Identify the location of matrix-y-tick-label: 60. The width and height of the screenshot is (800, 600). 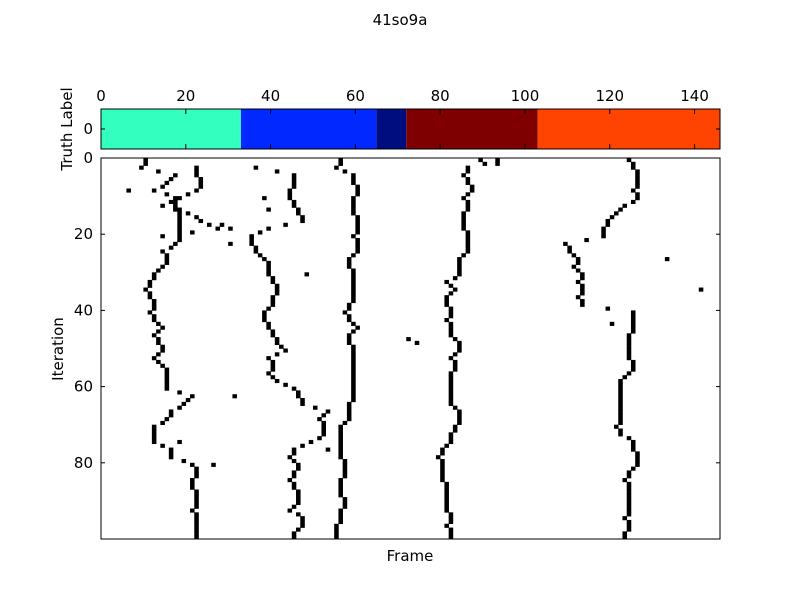
(83, 387).